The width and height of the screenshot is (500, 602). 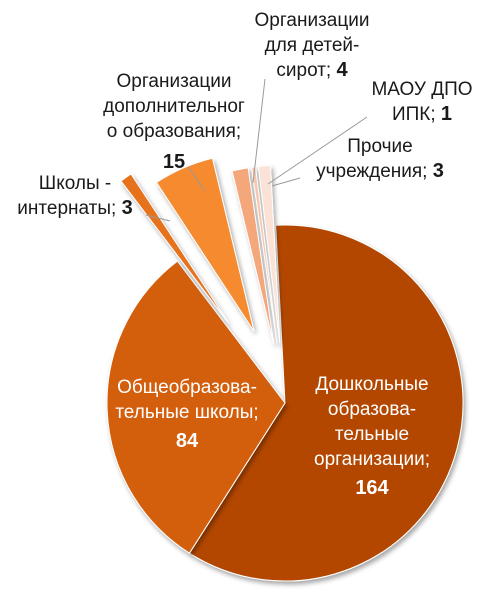 What do you see at coordinates (186, 414) in the screenshot?
I see `slice-label-2: Общеобразова-тельные школы; 84` at bounding box center [186, 414].